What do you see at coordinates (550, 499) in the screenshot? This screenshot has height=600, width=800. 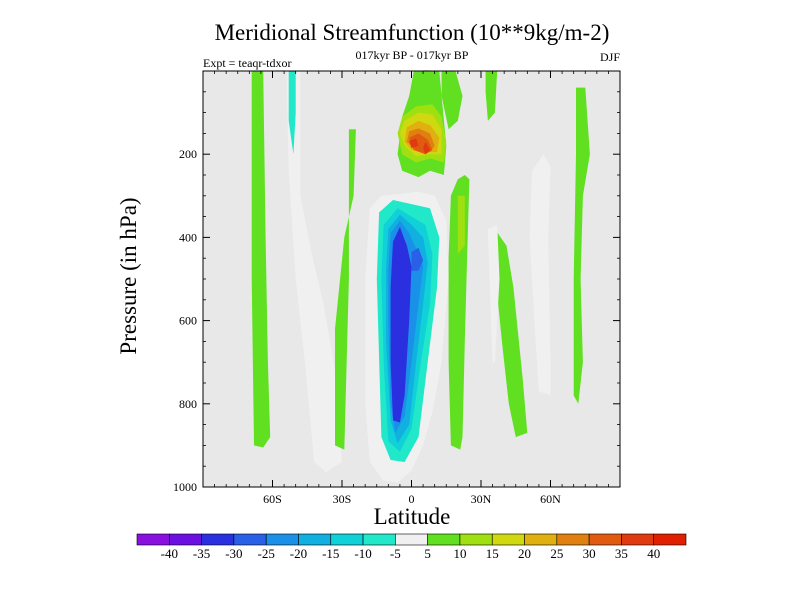 I see `x-tick-label: 60N` at bounding box center [550, 499].